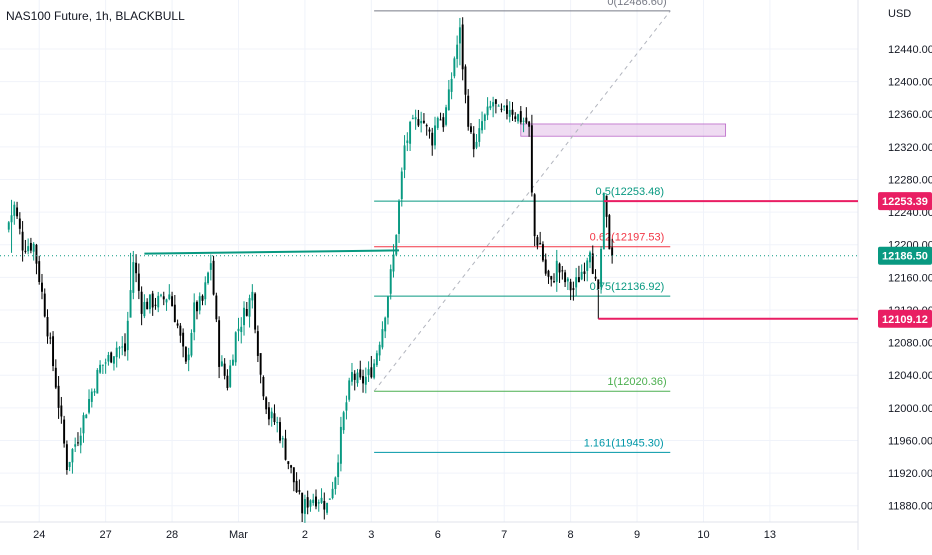  I want to click on x-tick-label: 27, so click(106, 535).